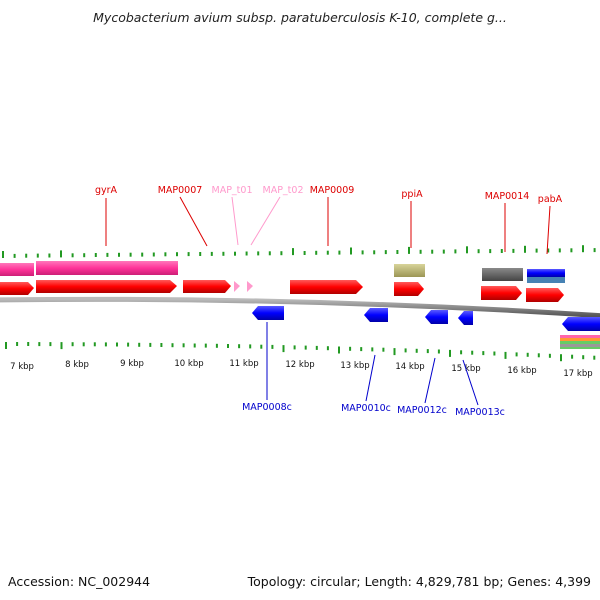  What do you see at coordinates (243, 364) in the screenshot?
I see `kbp-label: 11 kbp` at bounding box center [243, 364].